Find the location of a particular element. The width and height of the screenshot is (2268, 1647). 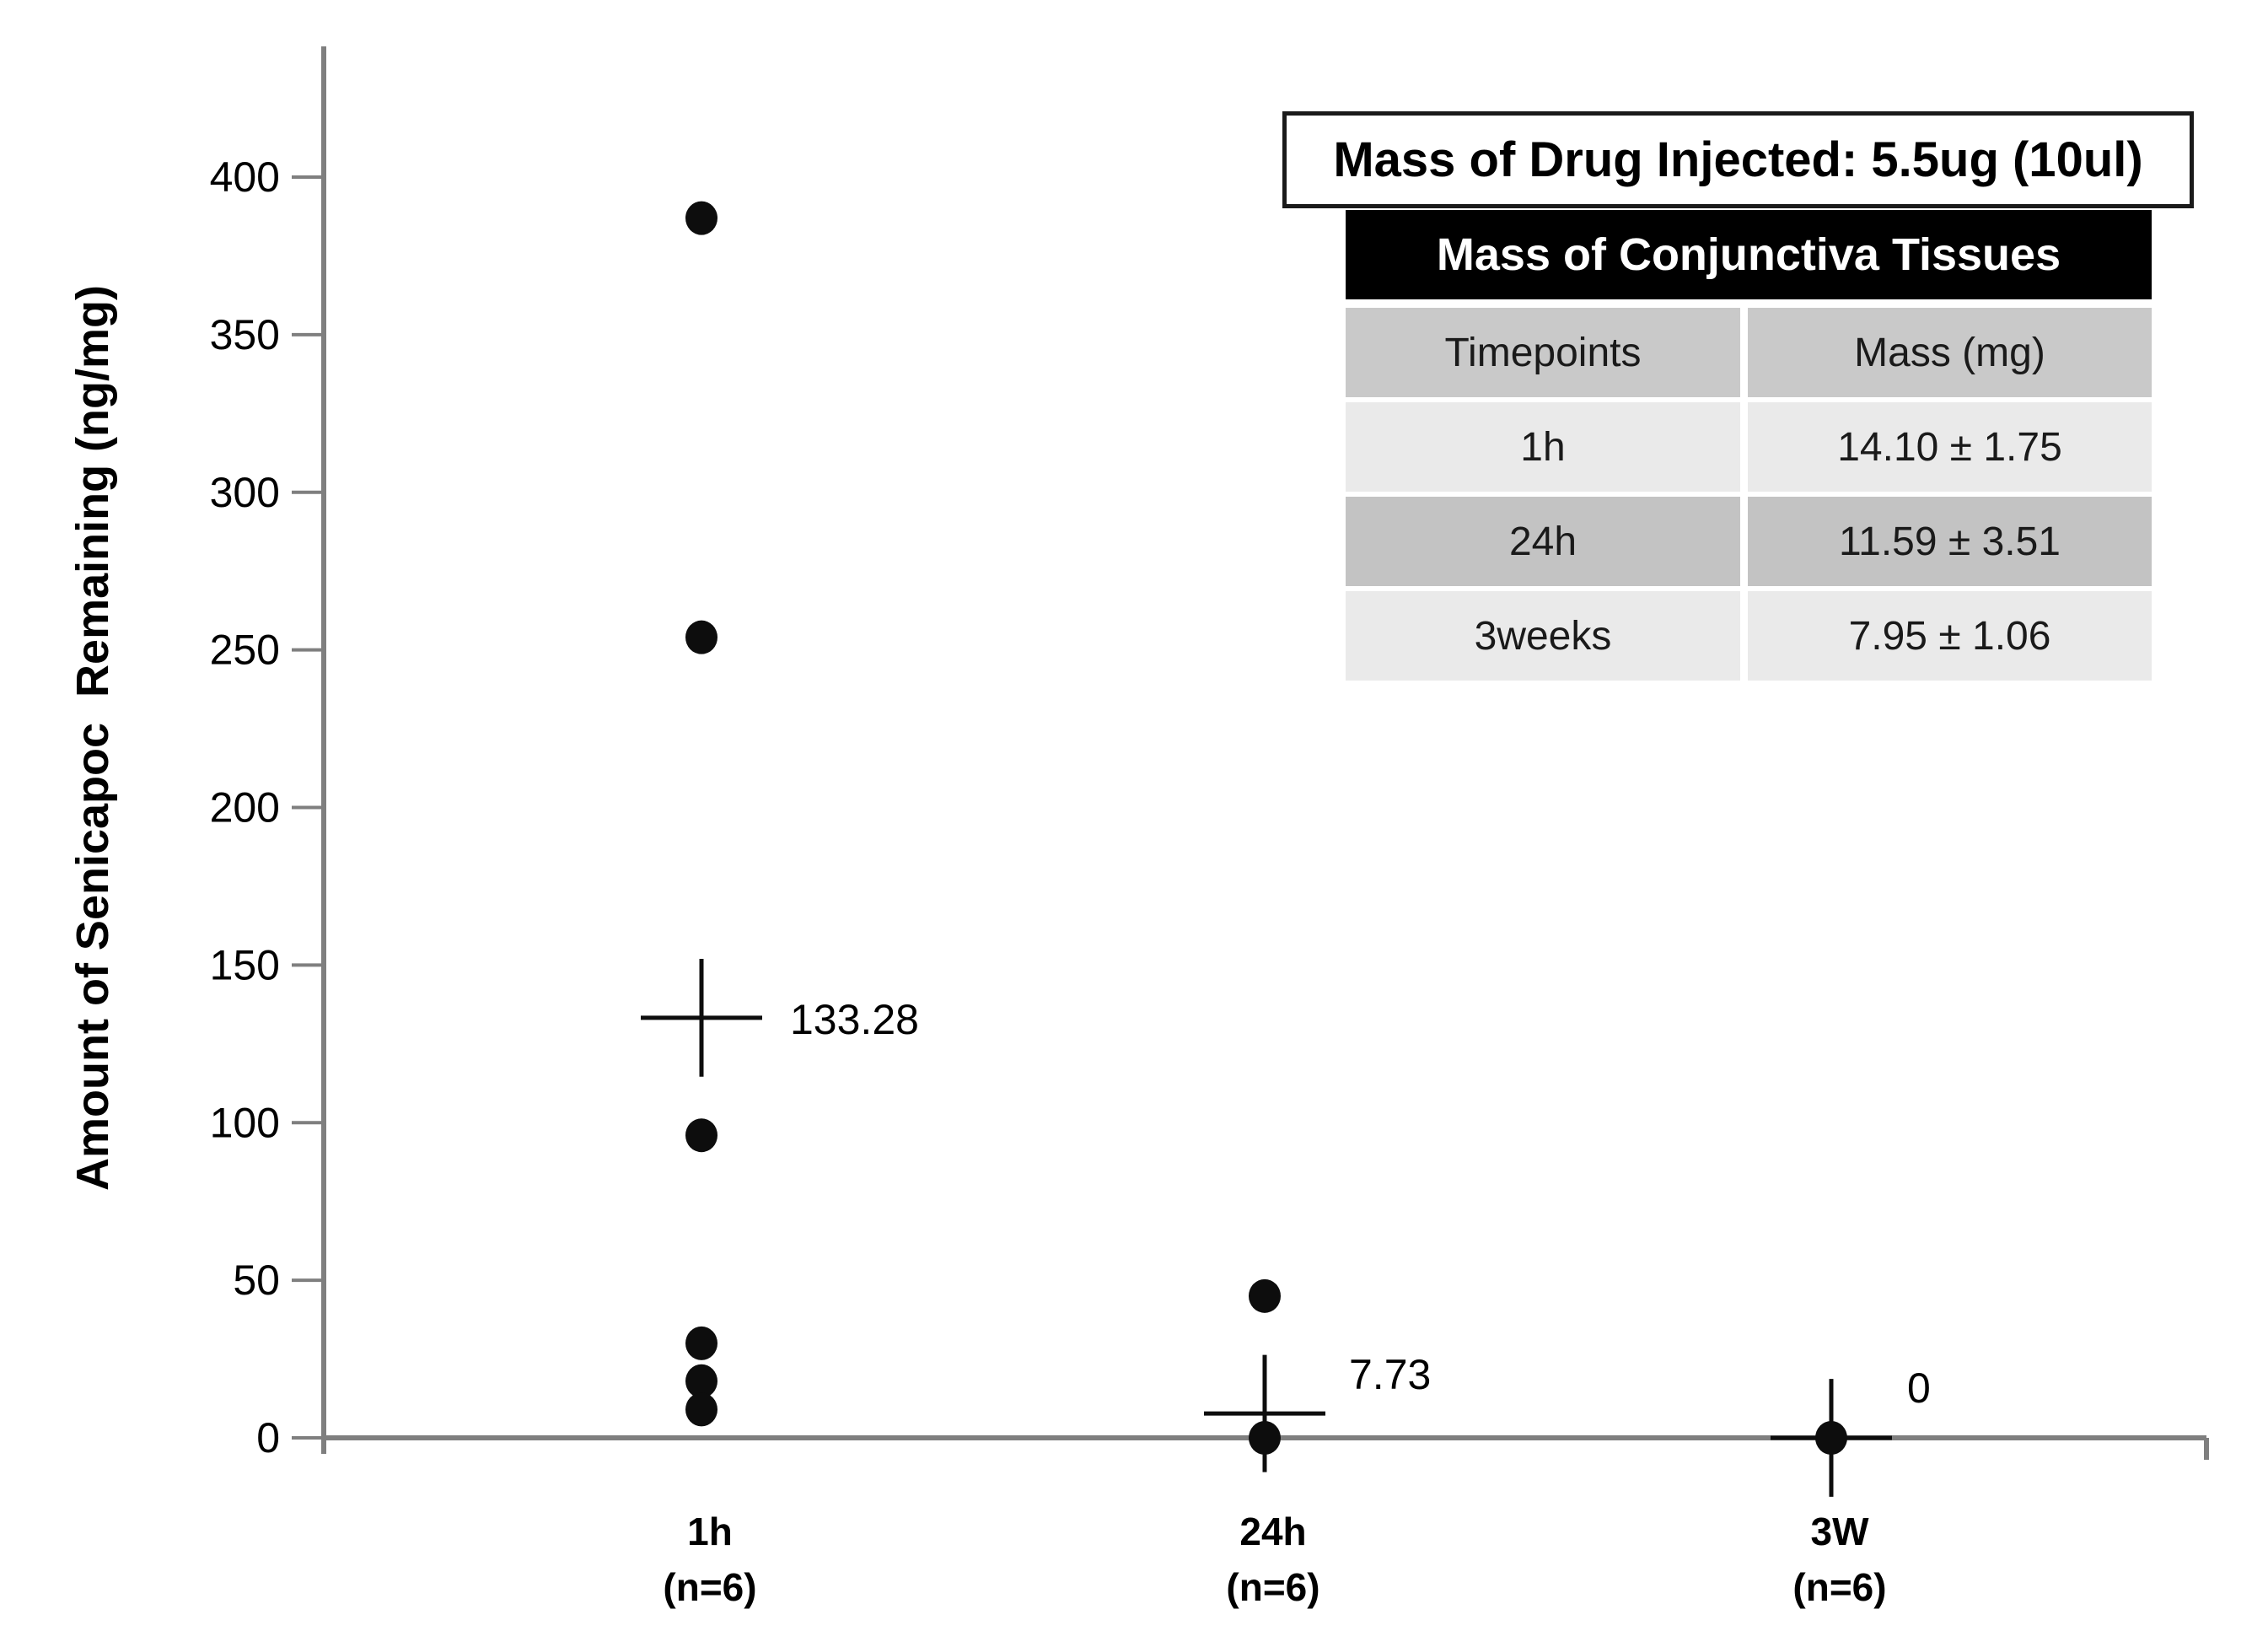

y-tick-label: 400 is located at coordinates (245, 177).